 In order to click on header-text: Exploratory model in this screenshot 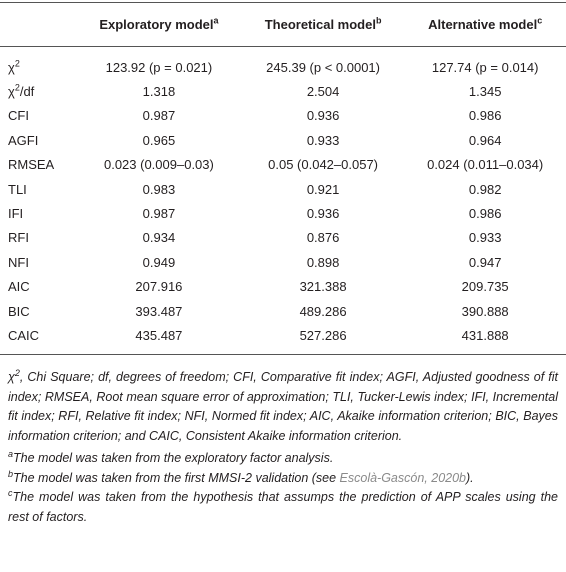, I will do `click(156, 24)`.